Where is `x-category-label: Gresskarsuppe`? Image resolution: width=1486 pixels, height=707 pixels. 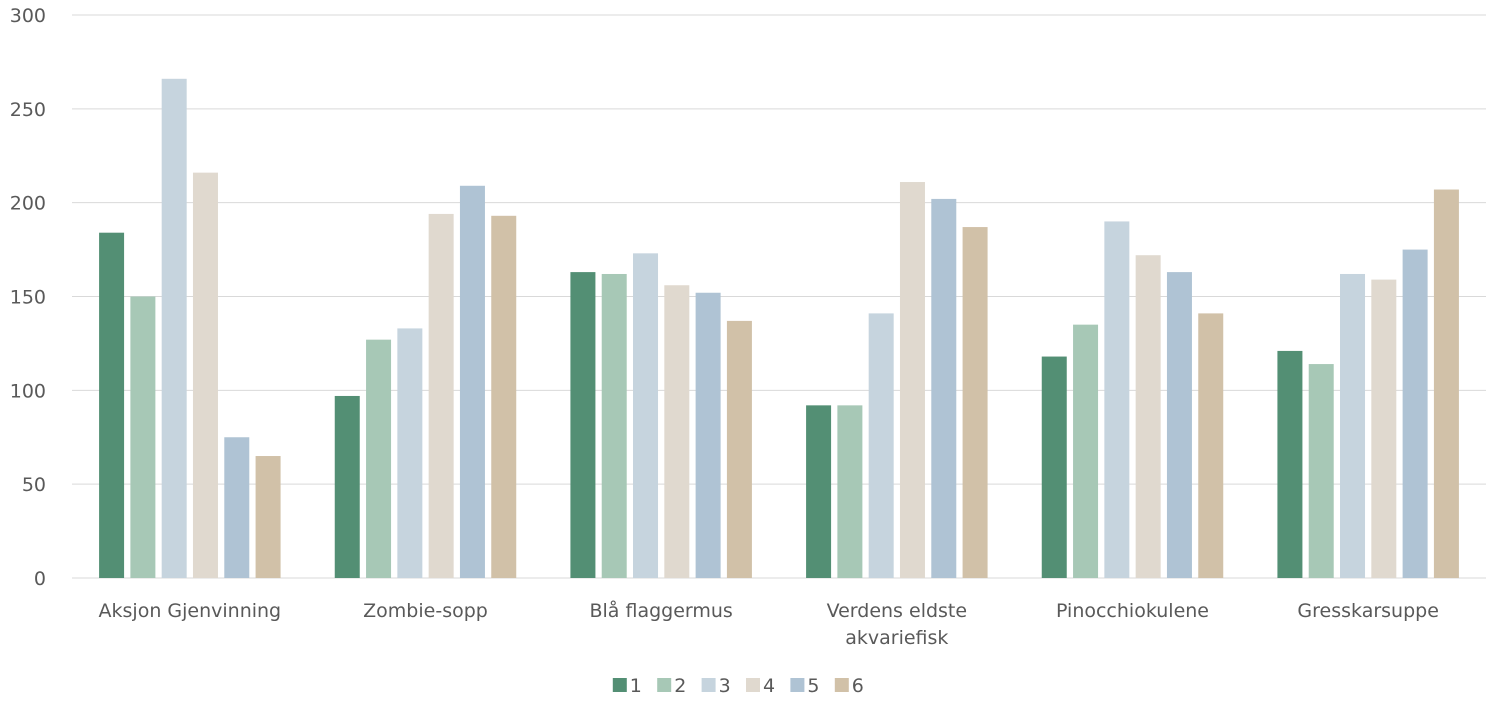
x-category-label: Gresskarsuppe is located at coordinates (1367, 611).